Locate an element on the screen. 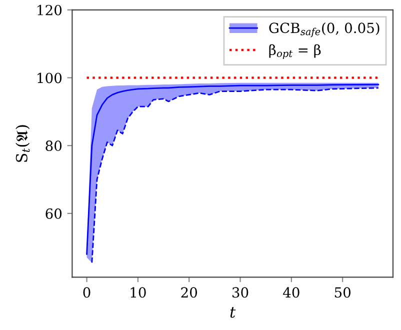 This screenshot has height=330, width=401. x-tick-label: 20 is located at coordinates (189, 292).